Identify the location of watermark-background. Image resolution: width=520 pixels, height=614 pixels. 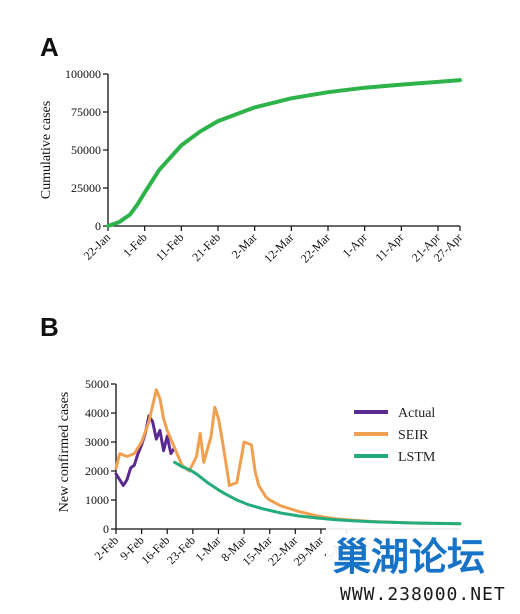
(423, 571).